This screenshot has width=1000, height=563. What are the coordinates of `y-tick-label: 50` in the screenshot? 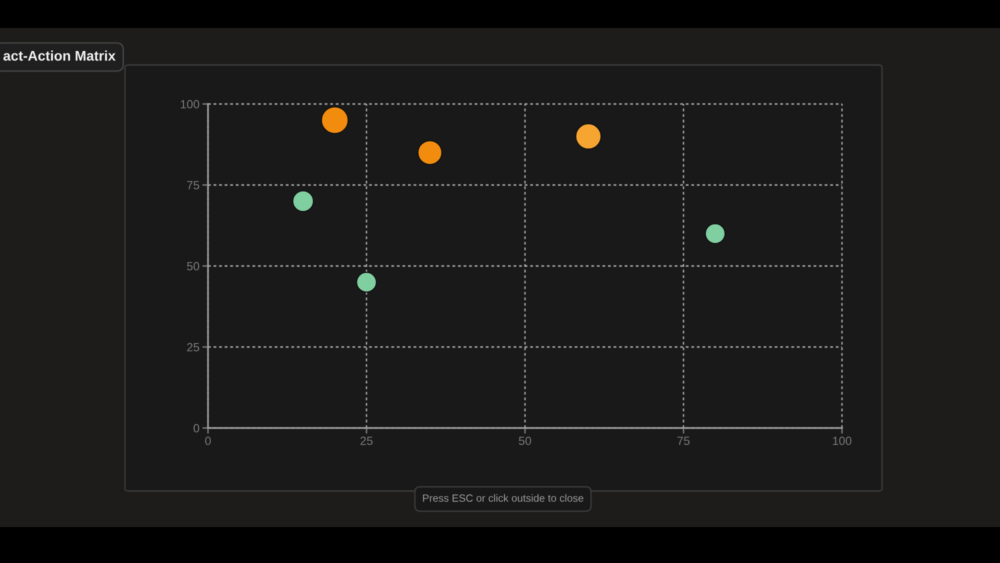 It's located at (193, 266).